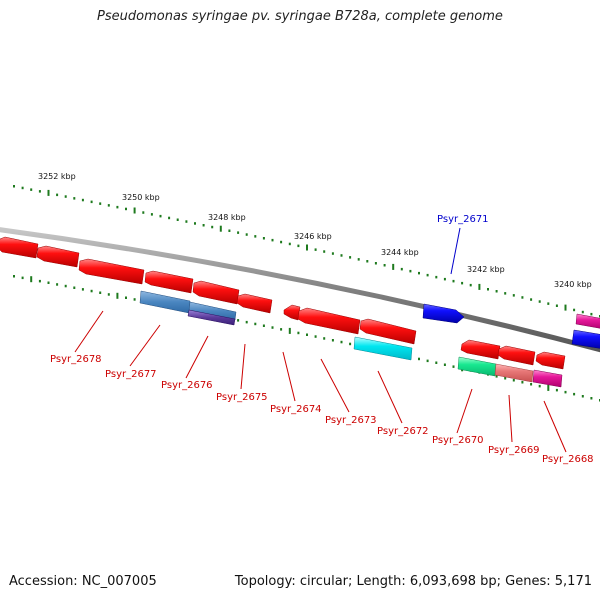 The height and width of the screenshot is (600, 600). Describe the element at coordinates (463, 219) in the screenshot. I see `gene-label-psyr-2671: Psyr_2671` at that location.